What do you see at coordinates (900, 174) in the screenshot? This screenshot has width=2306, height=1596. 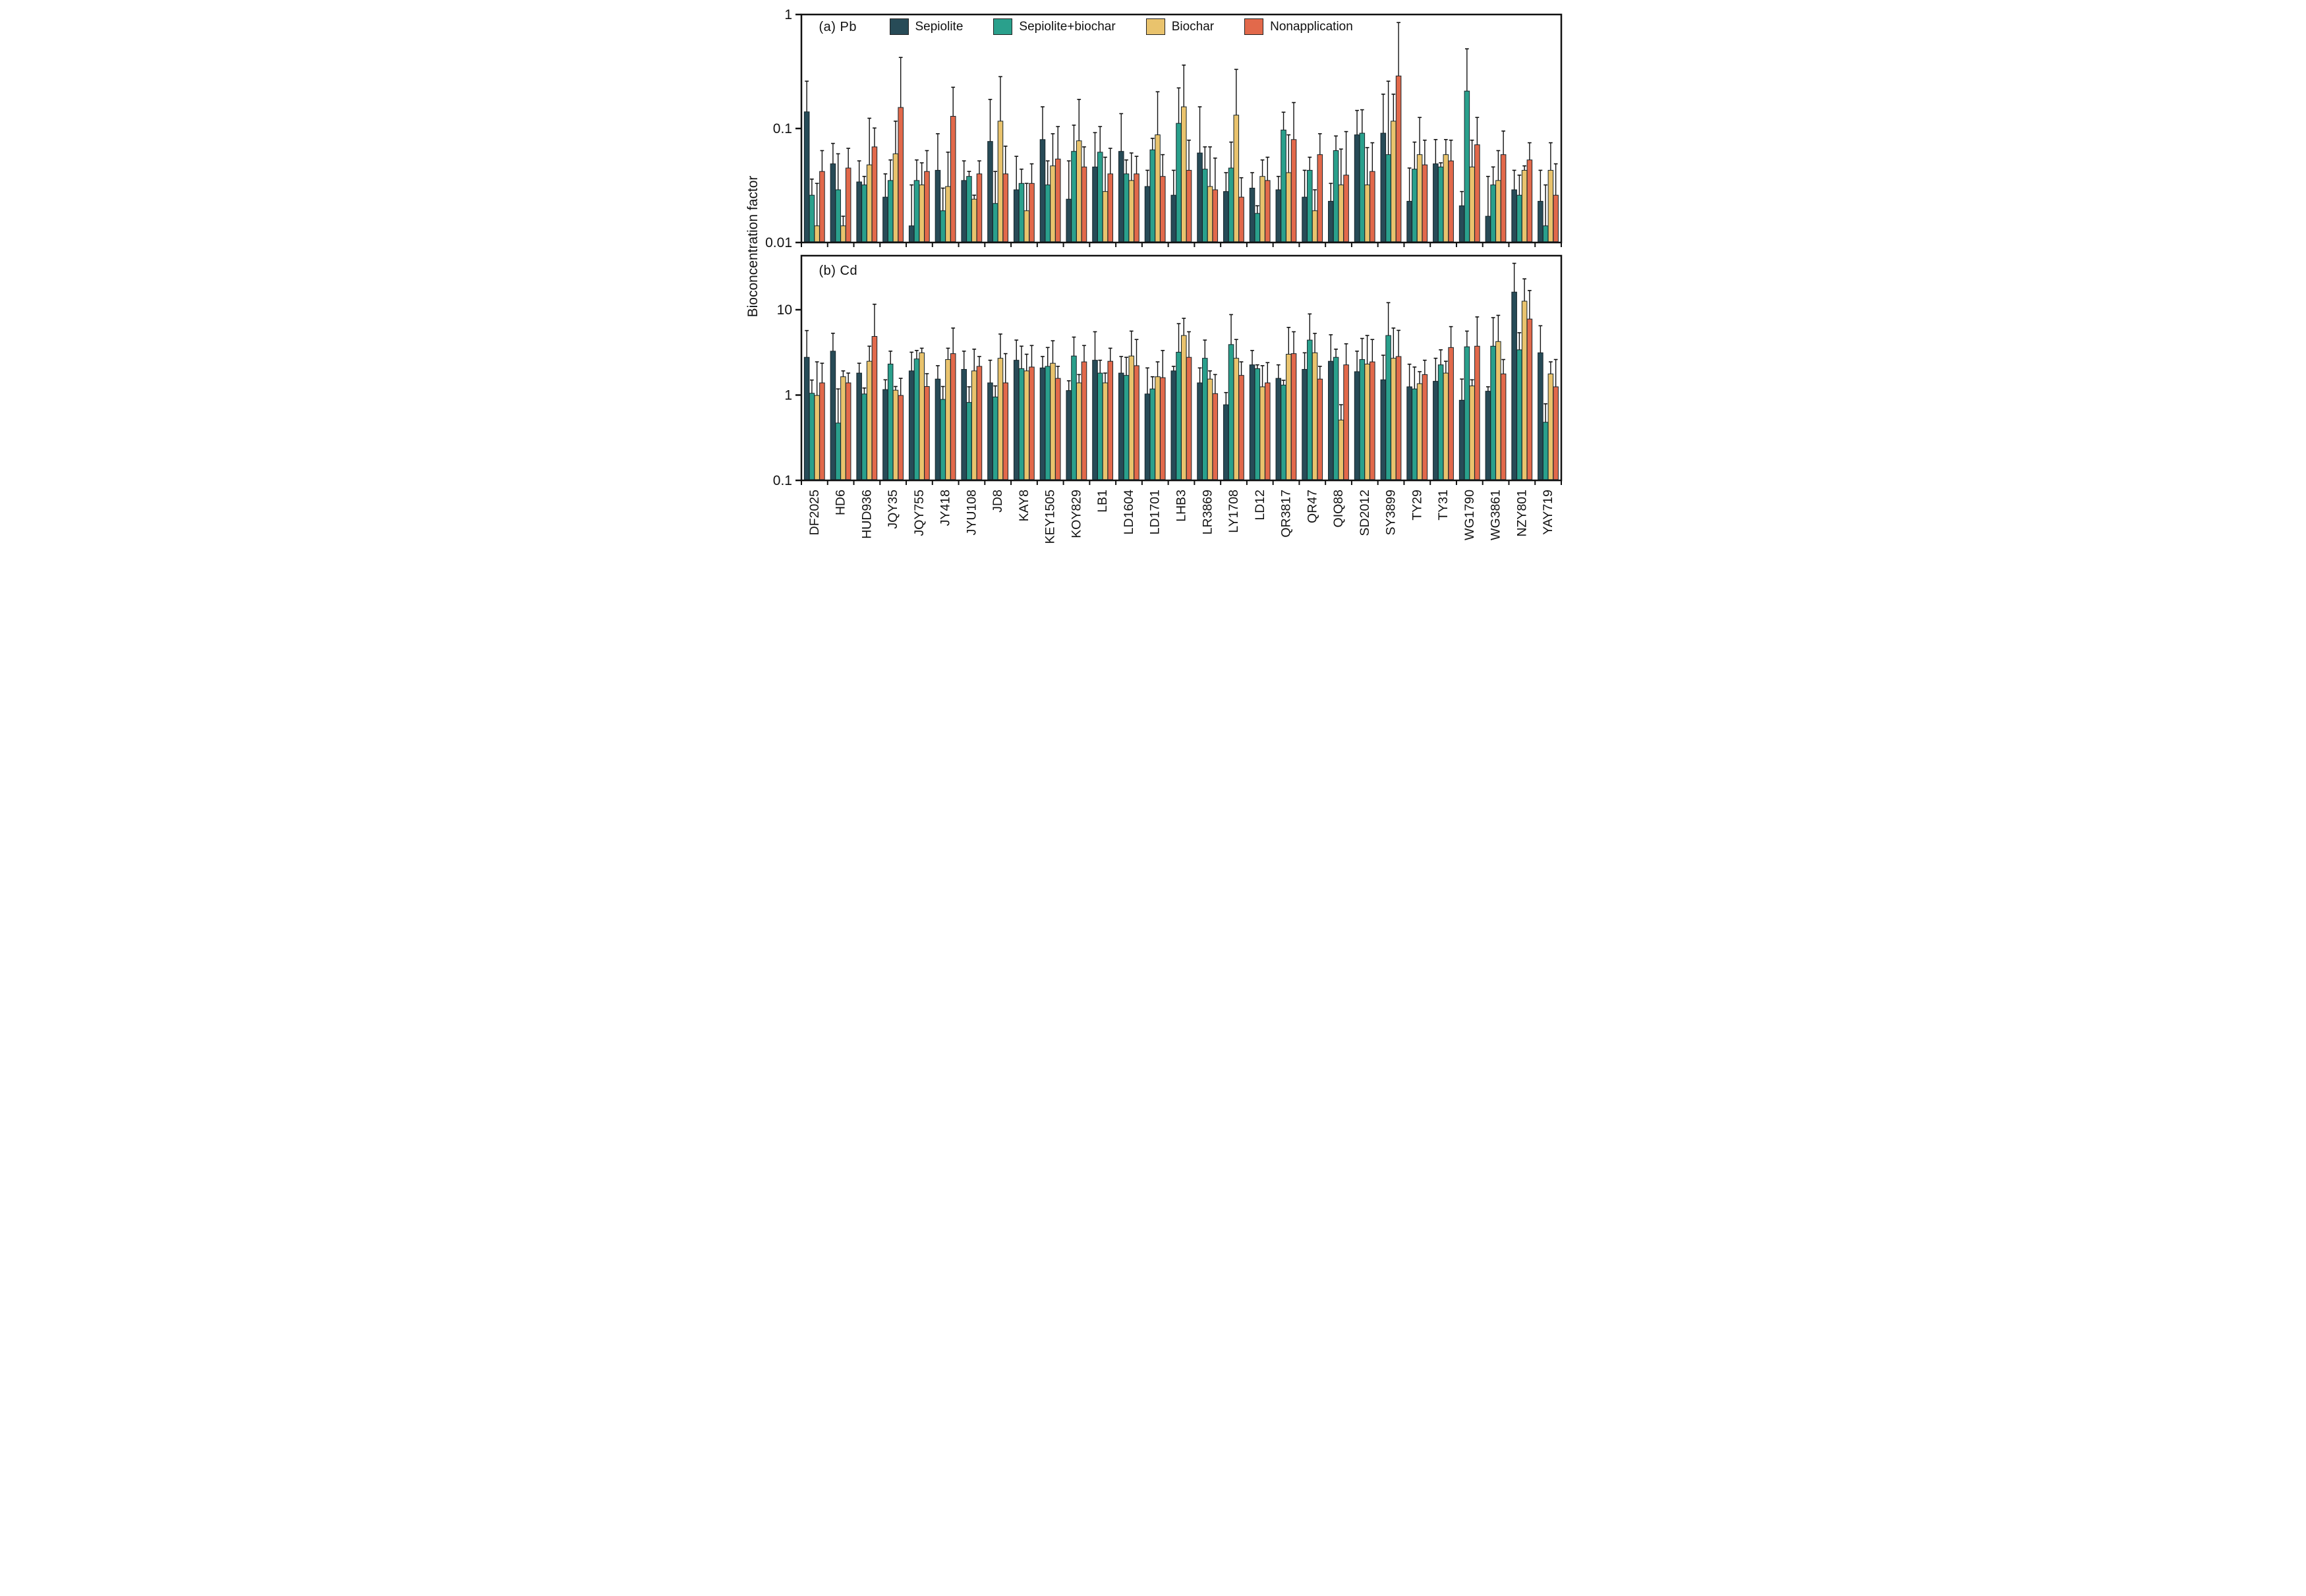 I see `bar-JQY35-nonapplication` at bounding box center [900, 174].